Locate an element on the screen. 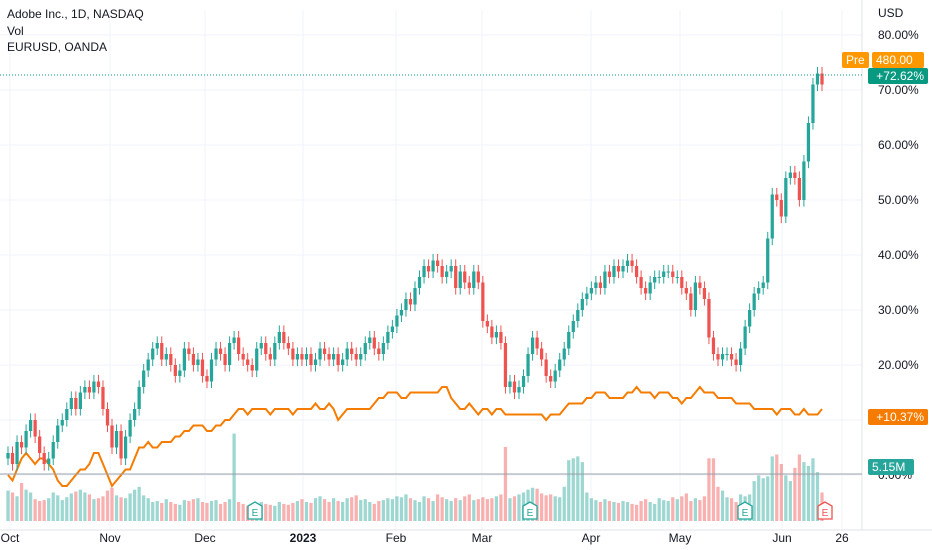 The height and width of the screenshot is (550, 932). y-tick-label: 30.00% is located at coordinates (898, 310).